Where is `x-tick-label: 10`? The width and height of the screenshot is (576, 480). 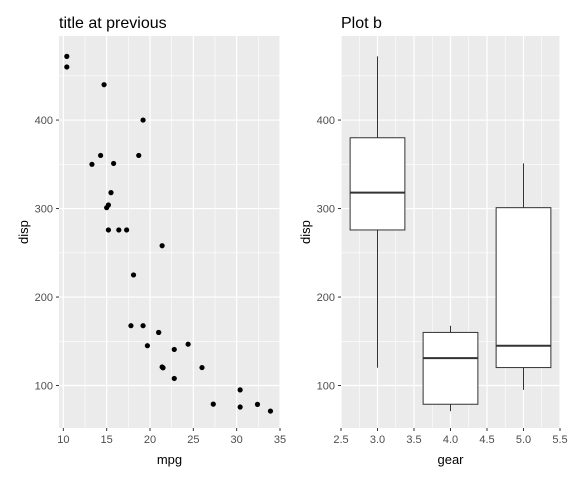
x-tick-label: 10 is located at coordinates (63, 440).